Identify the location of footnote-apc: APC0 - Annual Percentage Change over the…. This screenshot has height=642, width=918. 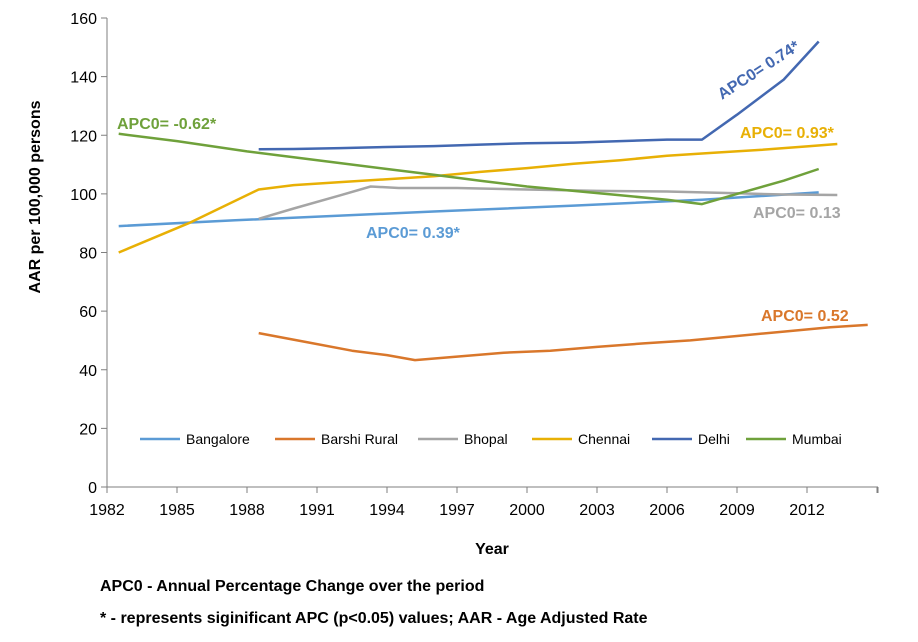
(292, 586).